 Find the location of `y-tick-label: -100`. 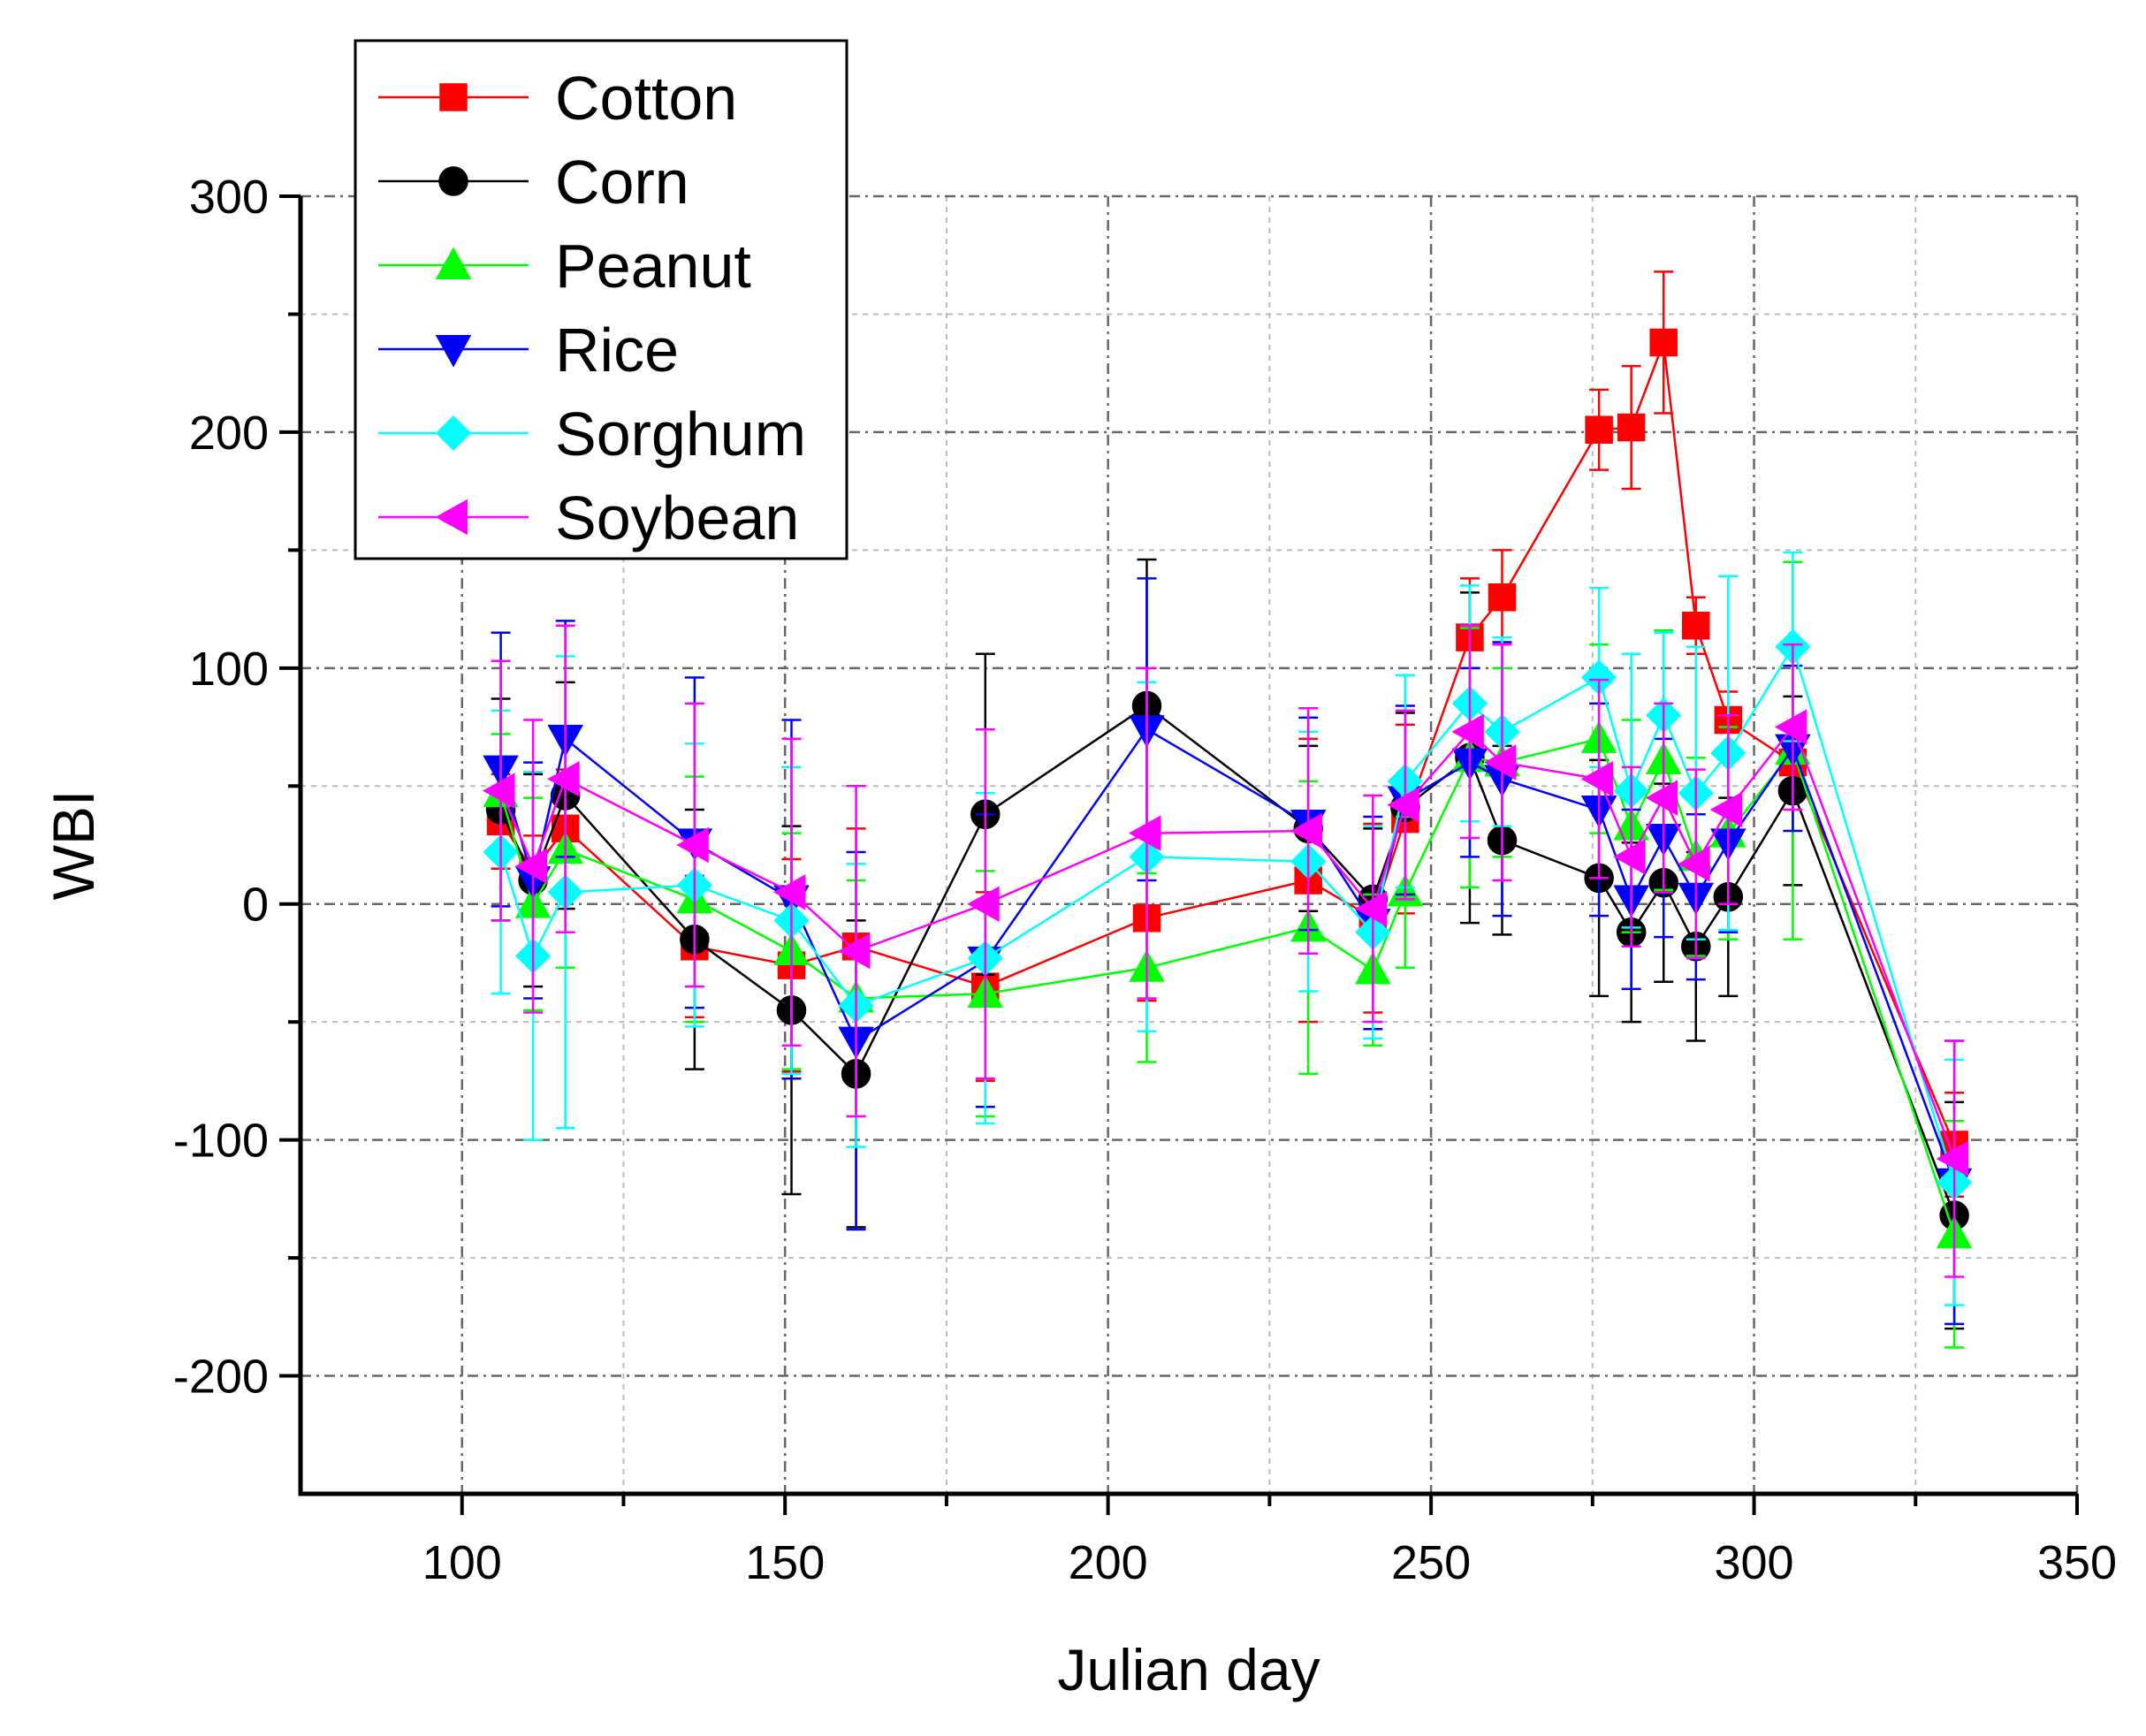

y-tick-label: -100 is located at coordinates (221, 1142).